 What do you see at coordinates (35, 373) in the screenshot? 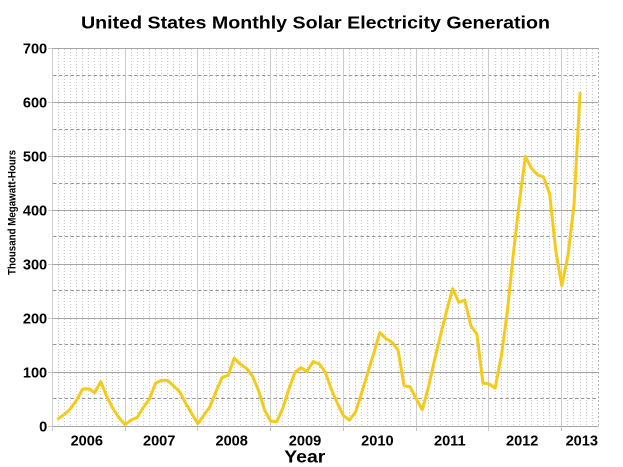
I see `svg-text: 100` at bounding box center [35, 373].